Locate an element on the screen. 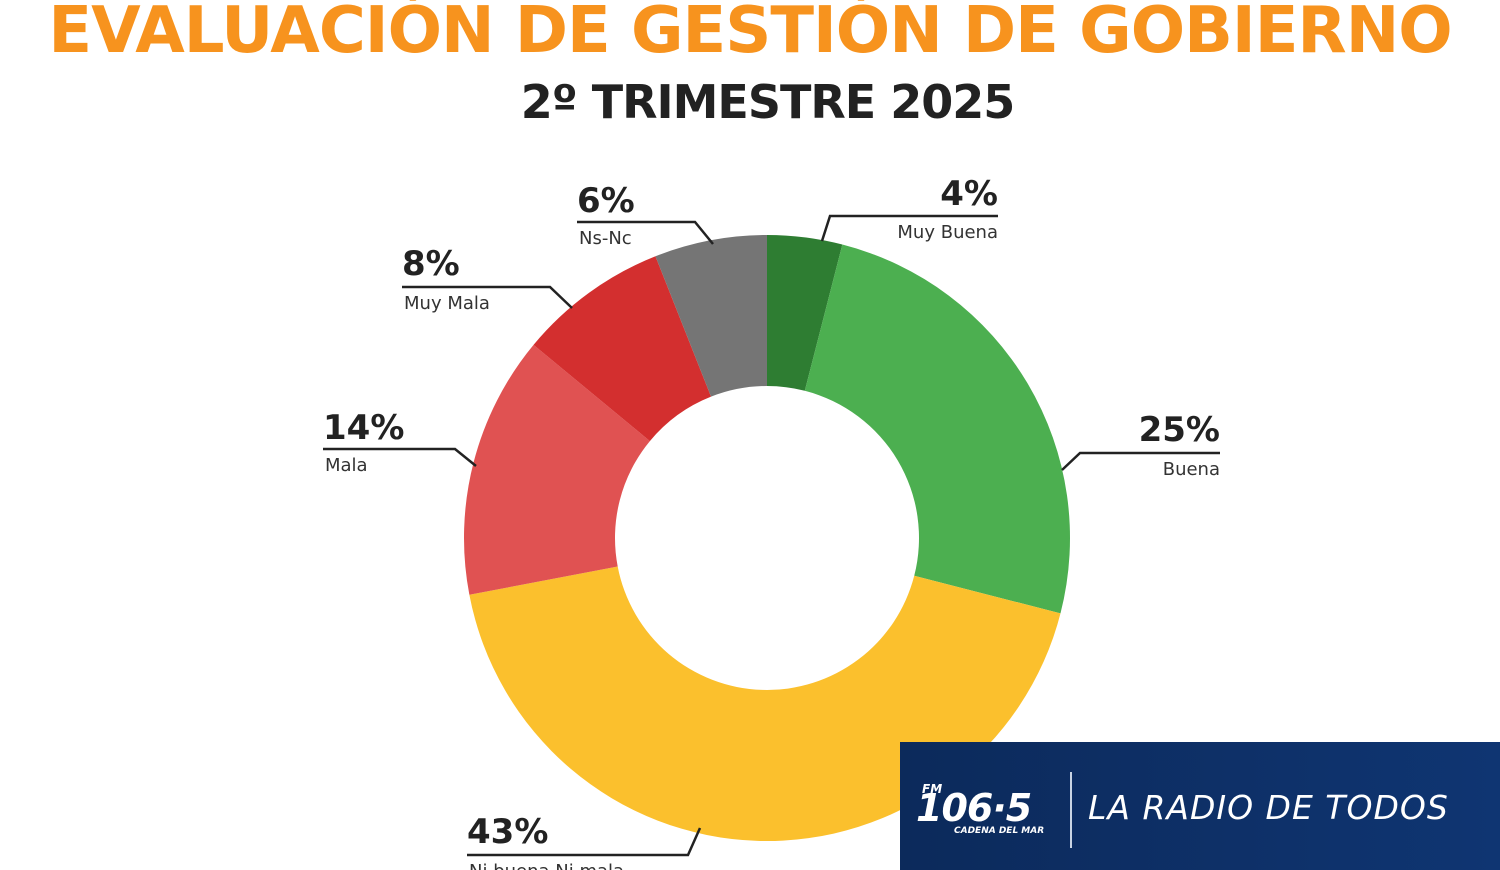 This screenshot has height=870, width=1500. page-subtitle: 2º TRIMESTRE 2025 is located at coordinates (767, 102).